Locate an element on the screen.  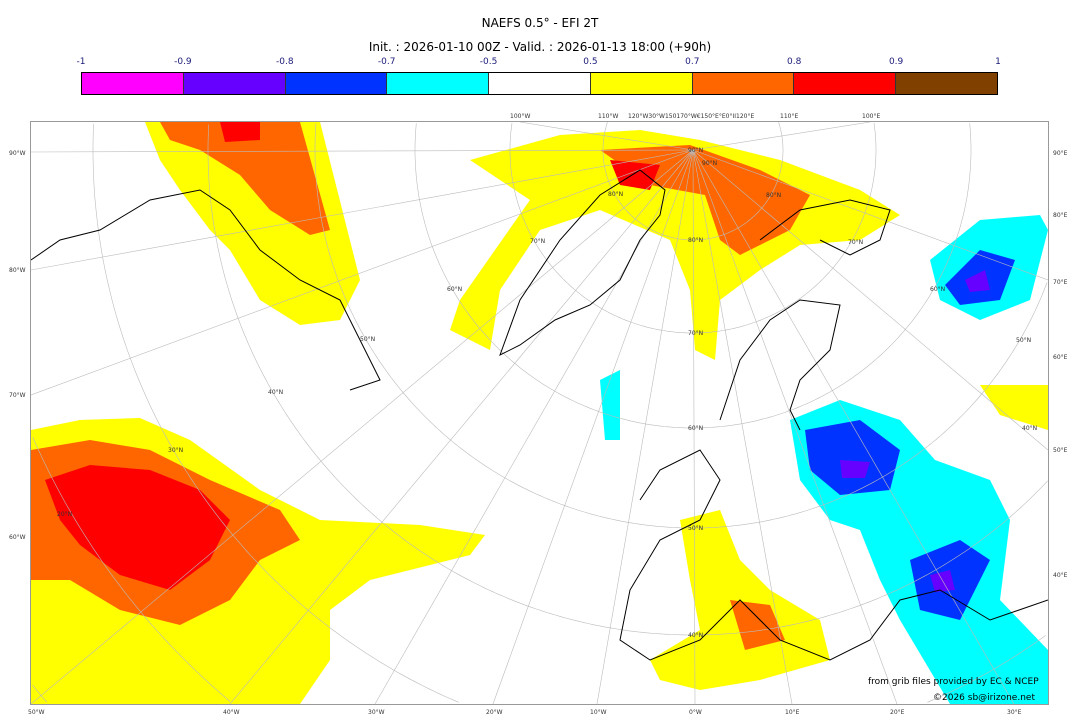
data-source-credit: from grib files provided by EC & NCEP is located at coordinates (953, 682).